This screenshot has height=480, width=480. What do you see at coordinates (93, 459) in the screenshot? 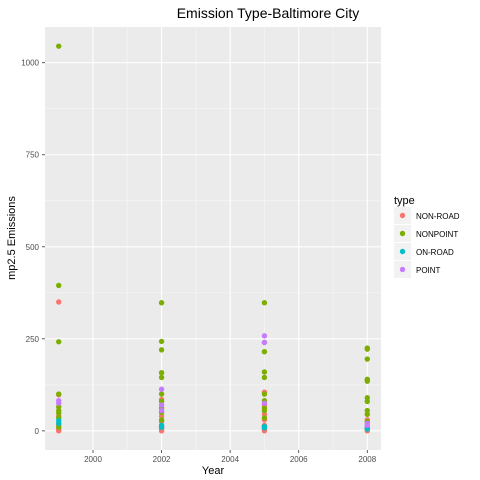
I see `x-tick-label: 2000` at bounding box center [93, 459].